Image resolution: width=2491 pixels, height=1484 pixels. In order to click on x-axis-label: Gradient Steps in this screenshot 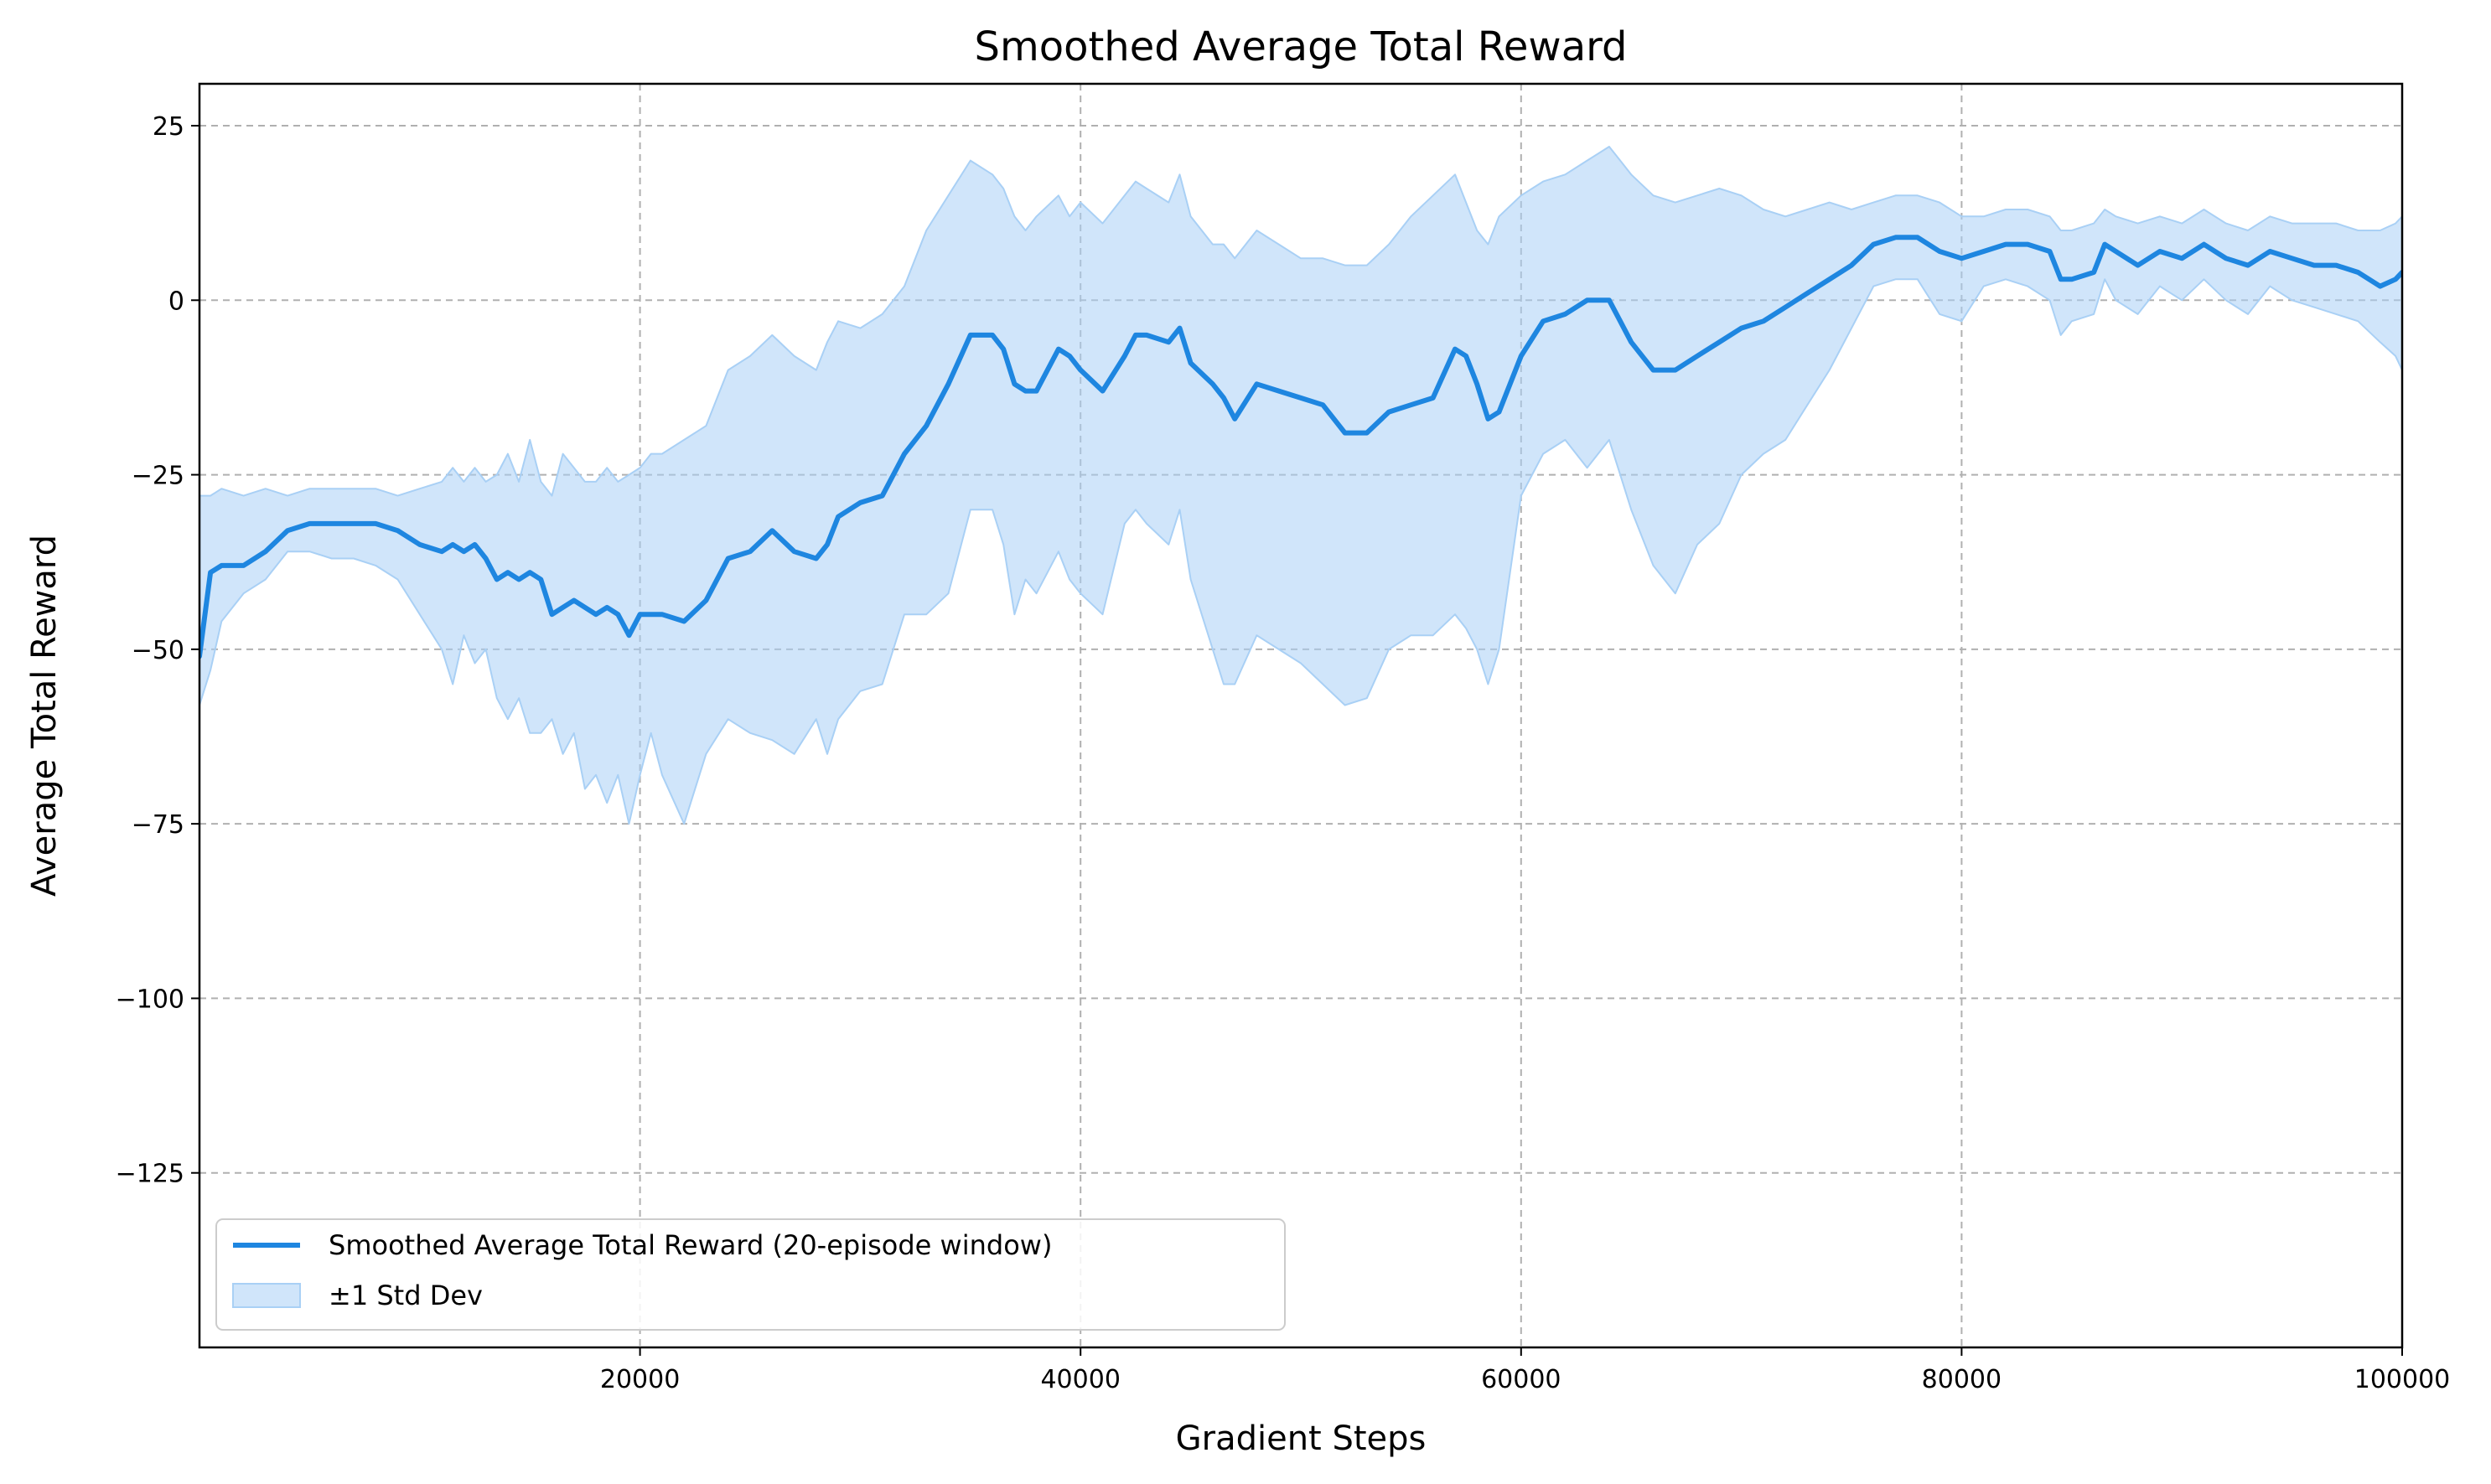, I will do `click(1301, 1438)`.